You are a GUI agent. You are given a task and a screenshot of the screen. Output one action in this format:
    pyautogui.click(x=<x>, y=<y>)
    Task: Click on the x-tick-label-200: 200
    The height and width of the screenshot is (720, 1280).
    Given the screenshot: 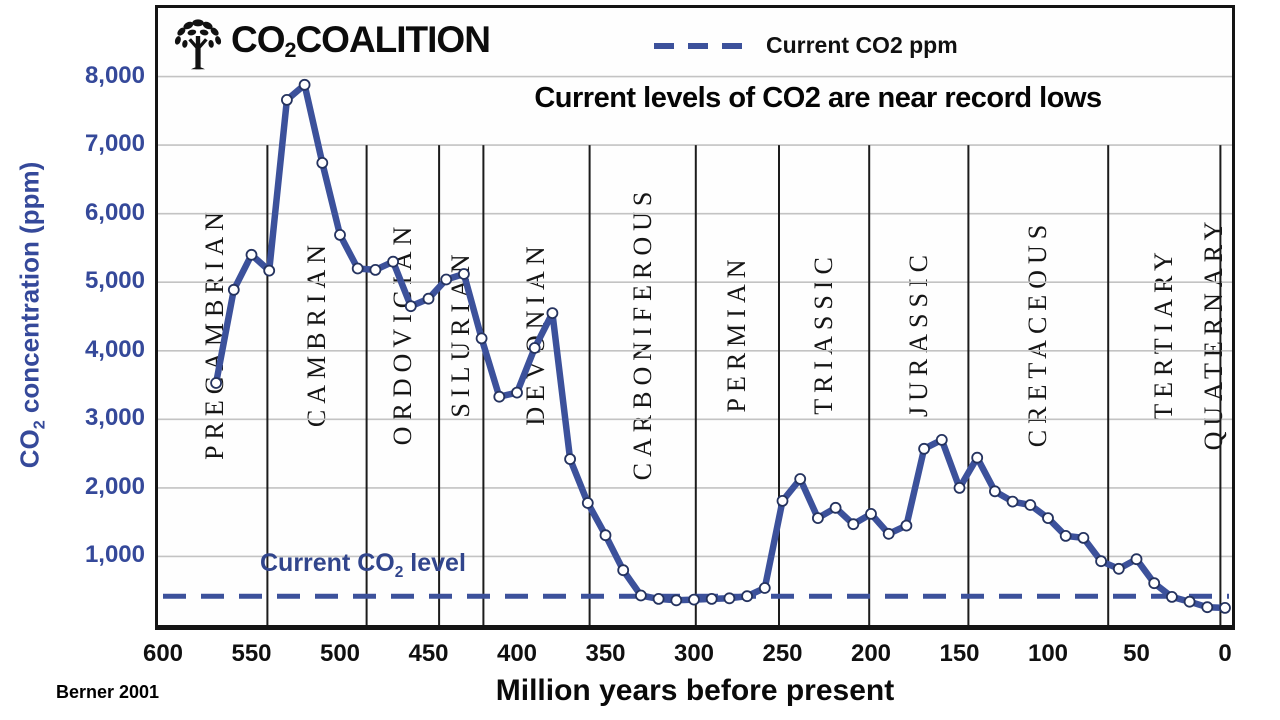 What is the action you would take?
    pyautogui.click(x=871, y=653)
    